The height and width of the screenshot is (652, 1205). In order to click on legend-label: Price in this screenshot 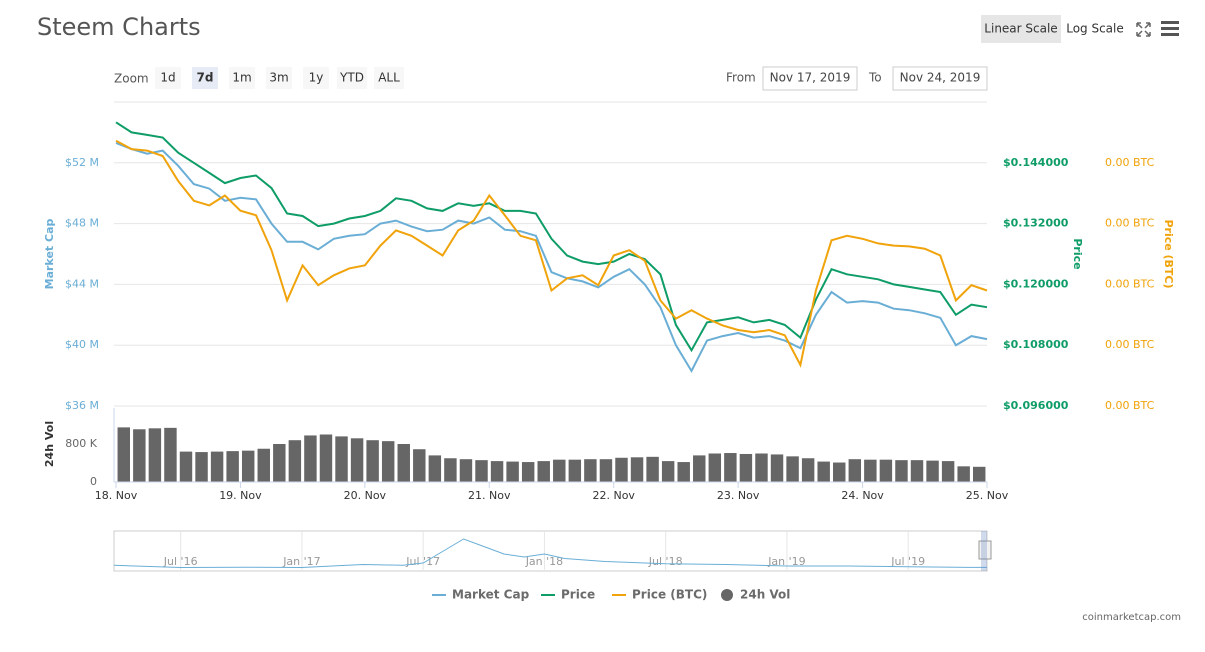, I will do `click(578, 595)`.